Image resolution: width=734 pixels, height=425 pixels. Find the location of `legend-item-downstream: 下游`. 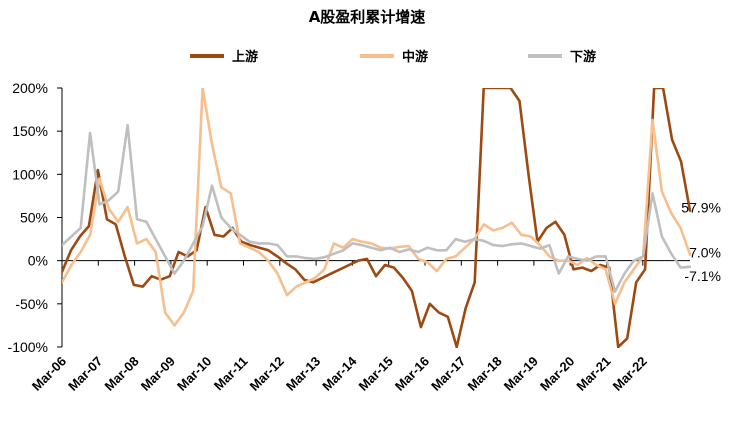

legend-item-downstream: 下游 is located at coordinates (562, 55).